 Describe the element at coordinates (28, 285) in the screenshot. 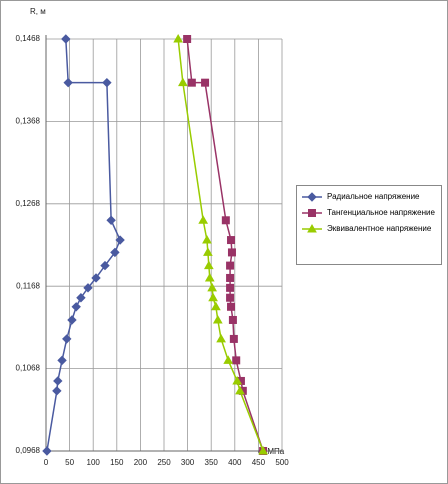

I see `y-tick-label: 0,1168` at that location.